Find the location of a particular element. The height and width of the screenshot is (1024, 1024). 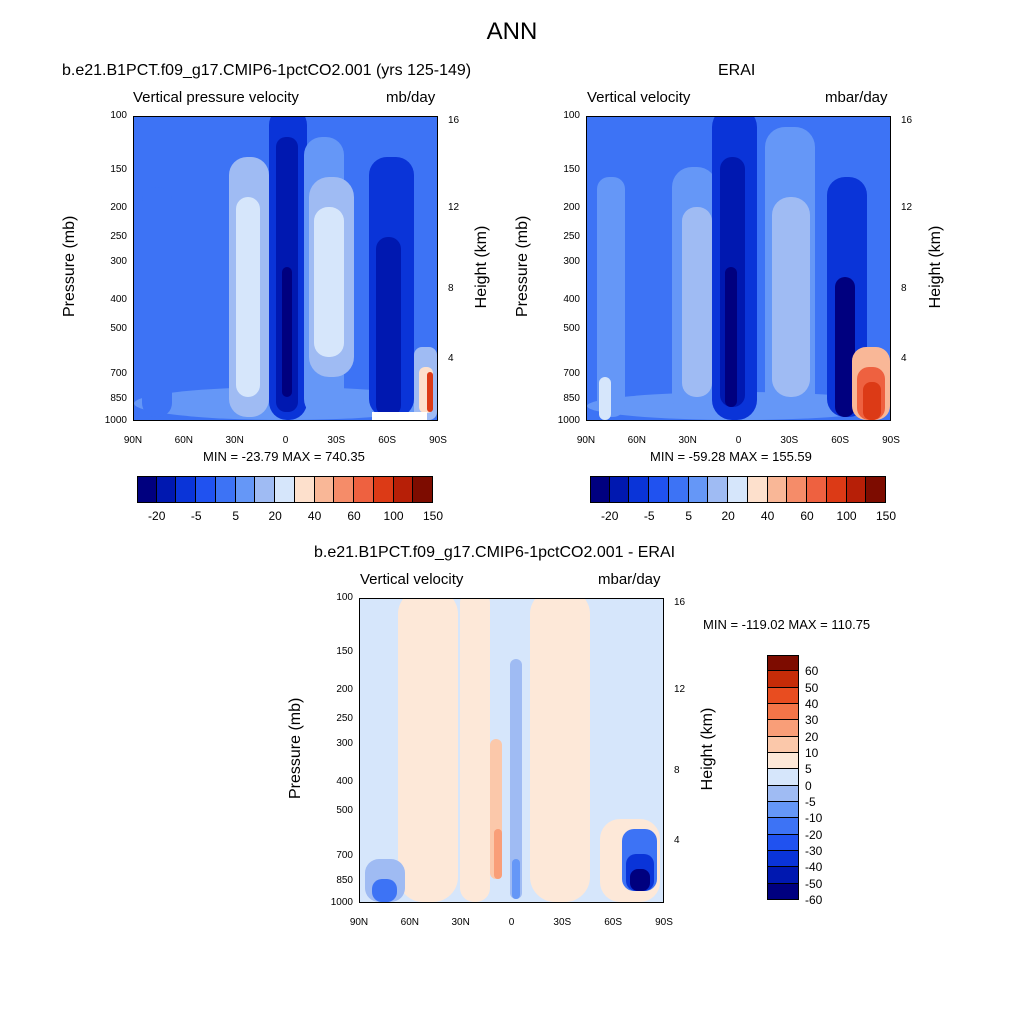

contour-plot is located at coordinates (511, 750).